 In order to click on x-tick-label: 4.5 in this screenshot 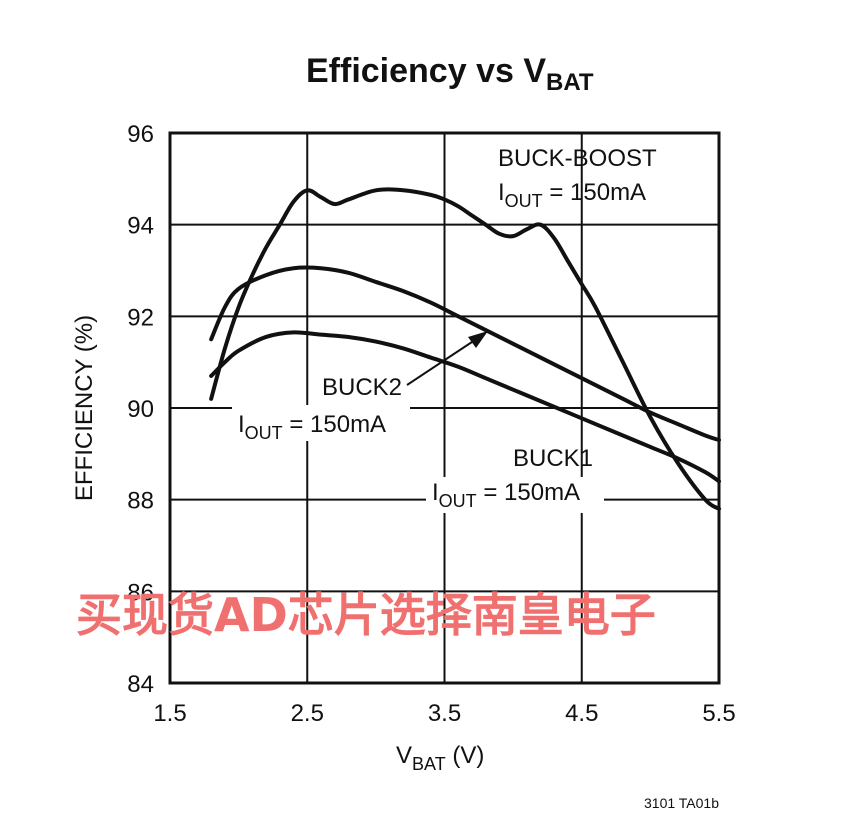, I will do `click(581, 713)`.